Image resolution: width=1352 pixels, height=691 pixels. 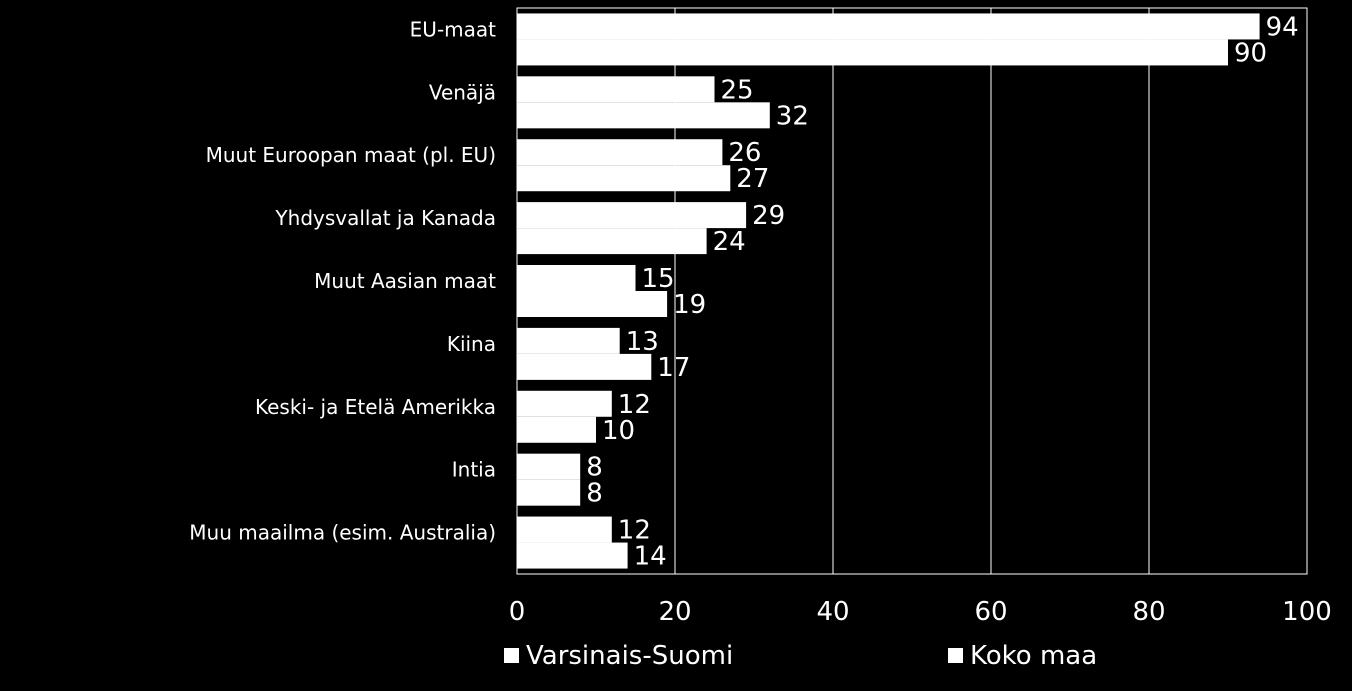 What do you see at coordinates (792, 116) in the screenshot?
I see `value-label: 32` at bounding box center [792, 116].